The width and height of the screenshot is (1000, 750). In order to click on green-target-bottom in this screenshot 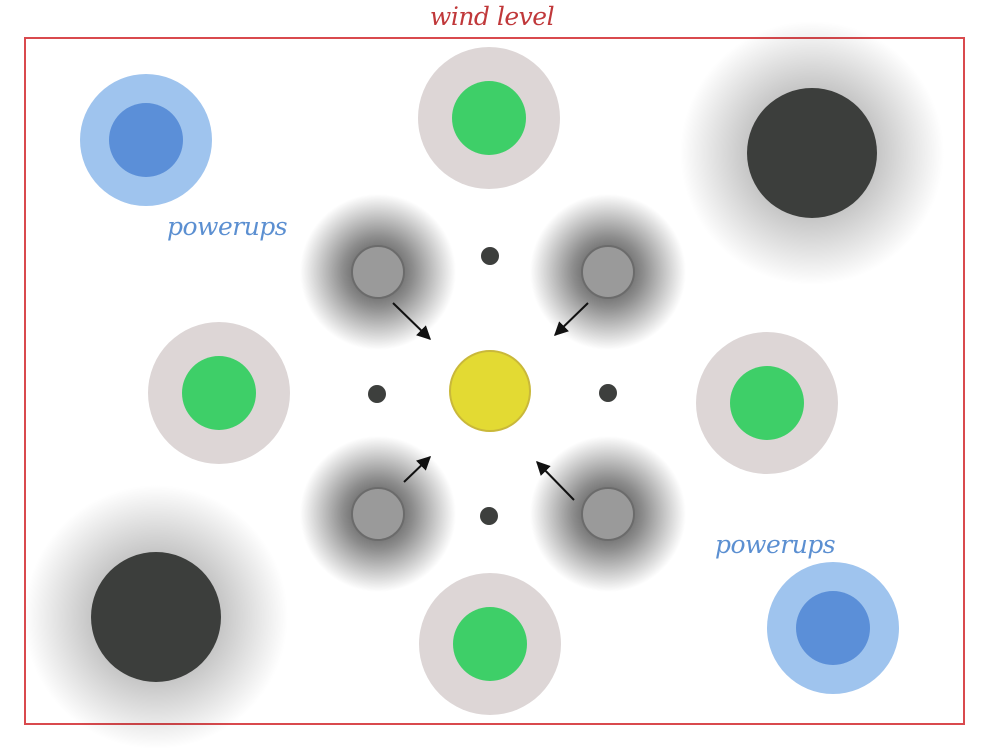, I will do `click(490, 644)`.